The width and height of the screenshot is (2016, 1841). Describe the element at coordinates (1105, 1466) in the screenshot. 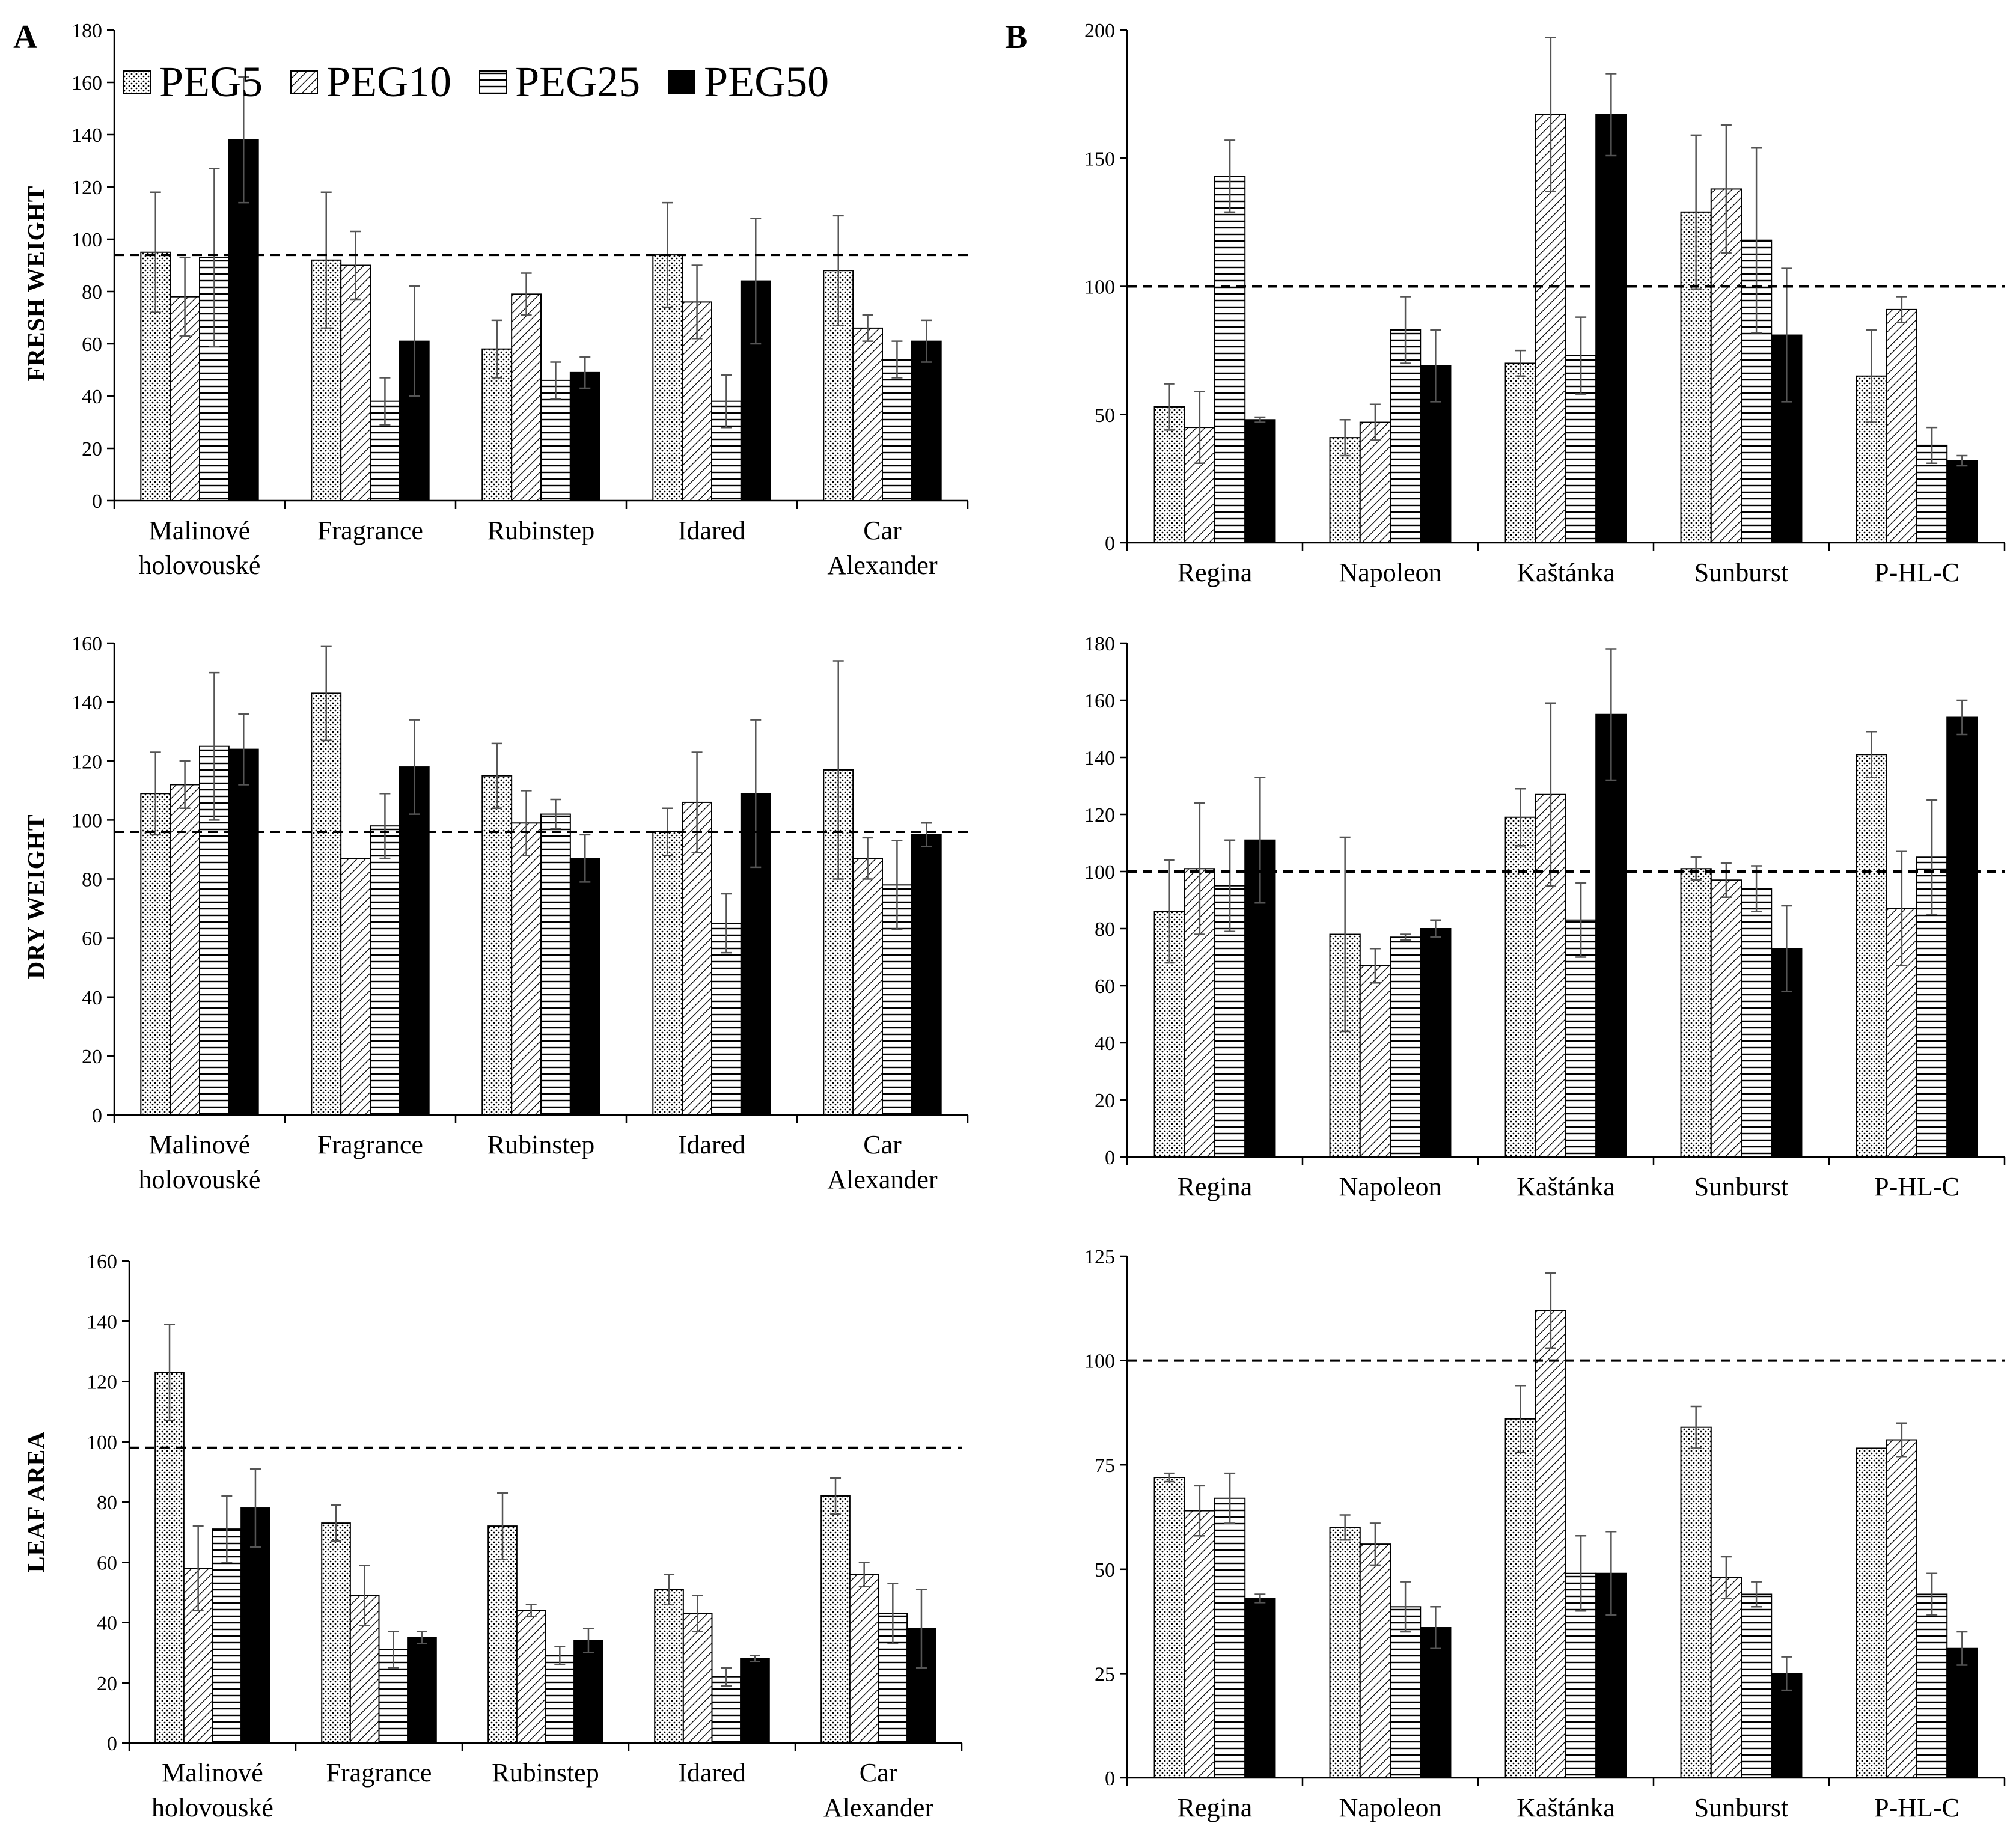

I see `y-tick-label: 75` at that location.